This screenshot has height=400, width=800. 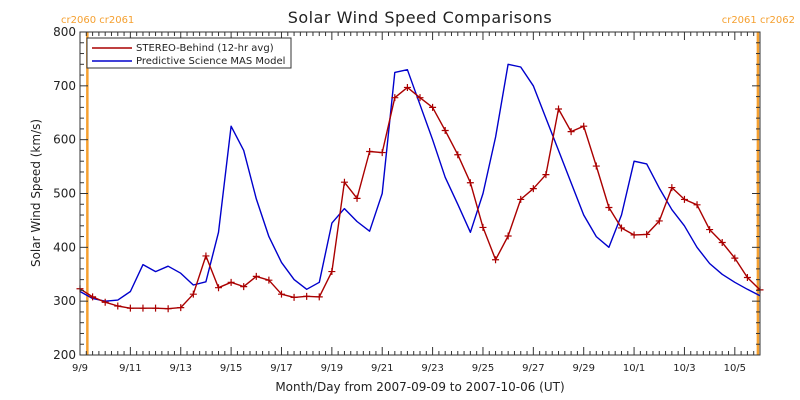 I want to click on chart-title: Solar Wind Speed Comparisons, so click(x=420, y=17).